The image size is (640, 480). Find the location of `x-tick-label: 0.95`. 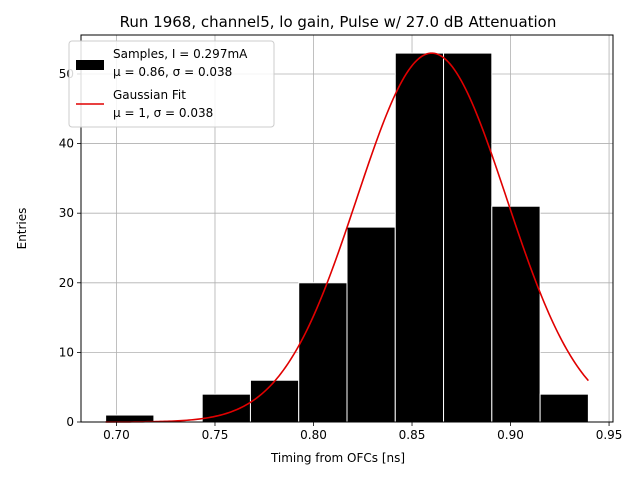

x-tick-label: 0.95 is located at coordinates (609, 435).